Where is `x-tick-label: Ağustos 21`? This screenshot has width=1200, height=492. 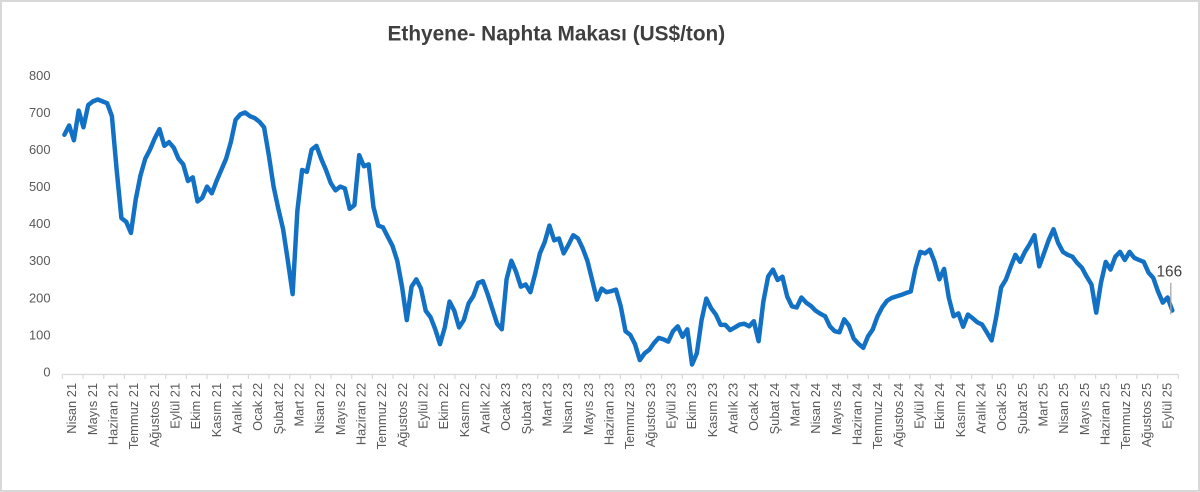 x-tick-label: Ağustos 21 is located at coordinates (154, 415).